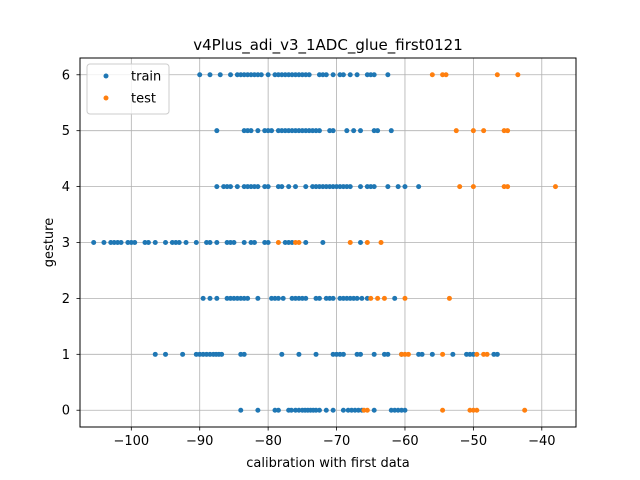 This screenshot has width=640, height=480. Describe the element at coordinates (66, 243) in the screenshot. I see `y-tick-label: 3` at that location.